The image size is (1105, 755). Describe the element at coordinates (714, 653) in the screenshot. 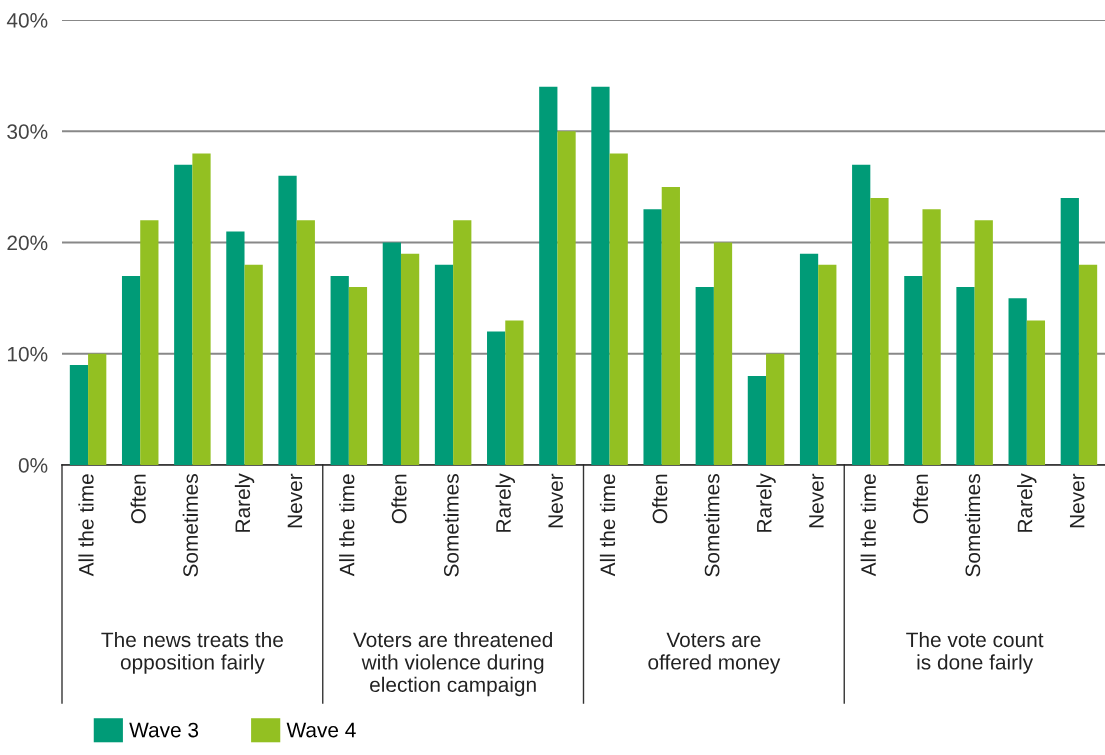

I see `text: Voters are offered money` at that location.